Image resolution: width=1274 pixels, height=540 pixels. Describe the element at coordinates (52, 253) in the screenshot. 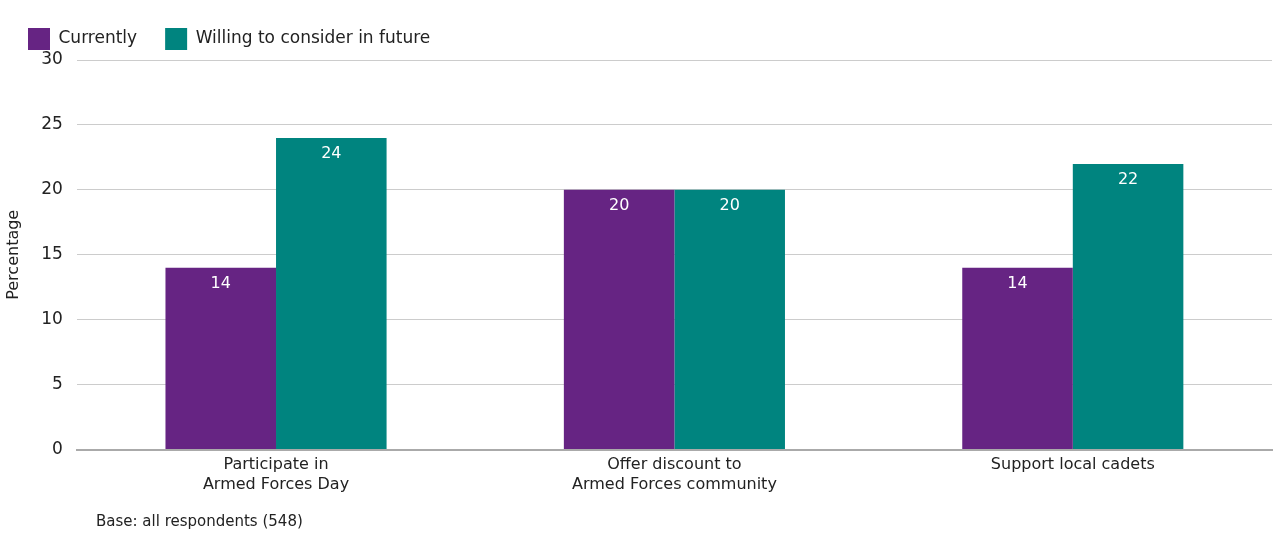

I see `y-tick-label: 15` at that location.